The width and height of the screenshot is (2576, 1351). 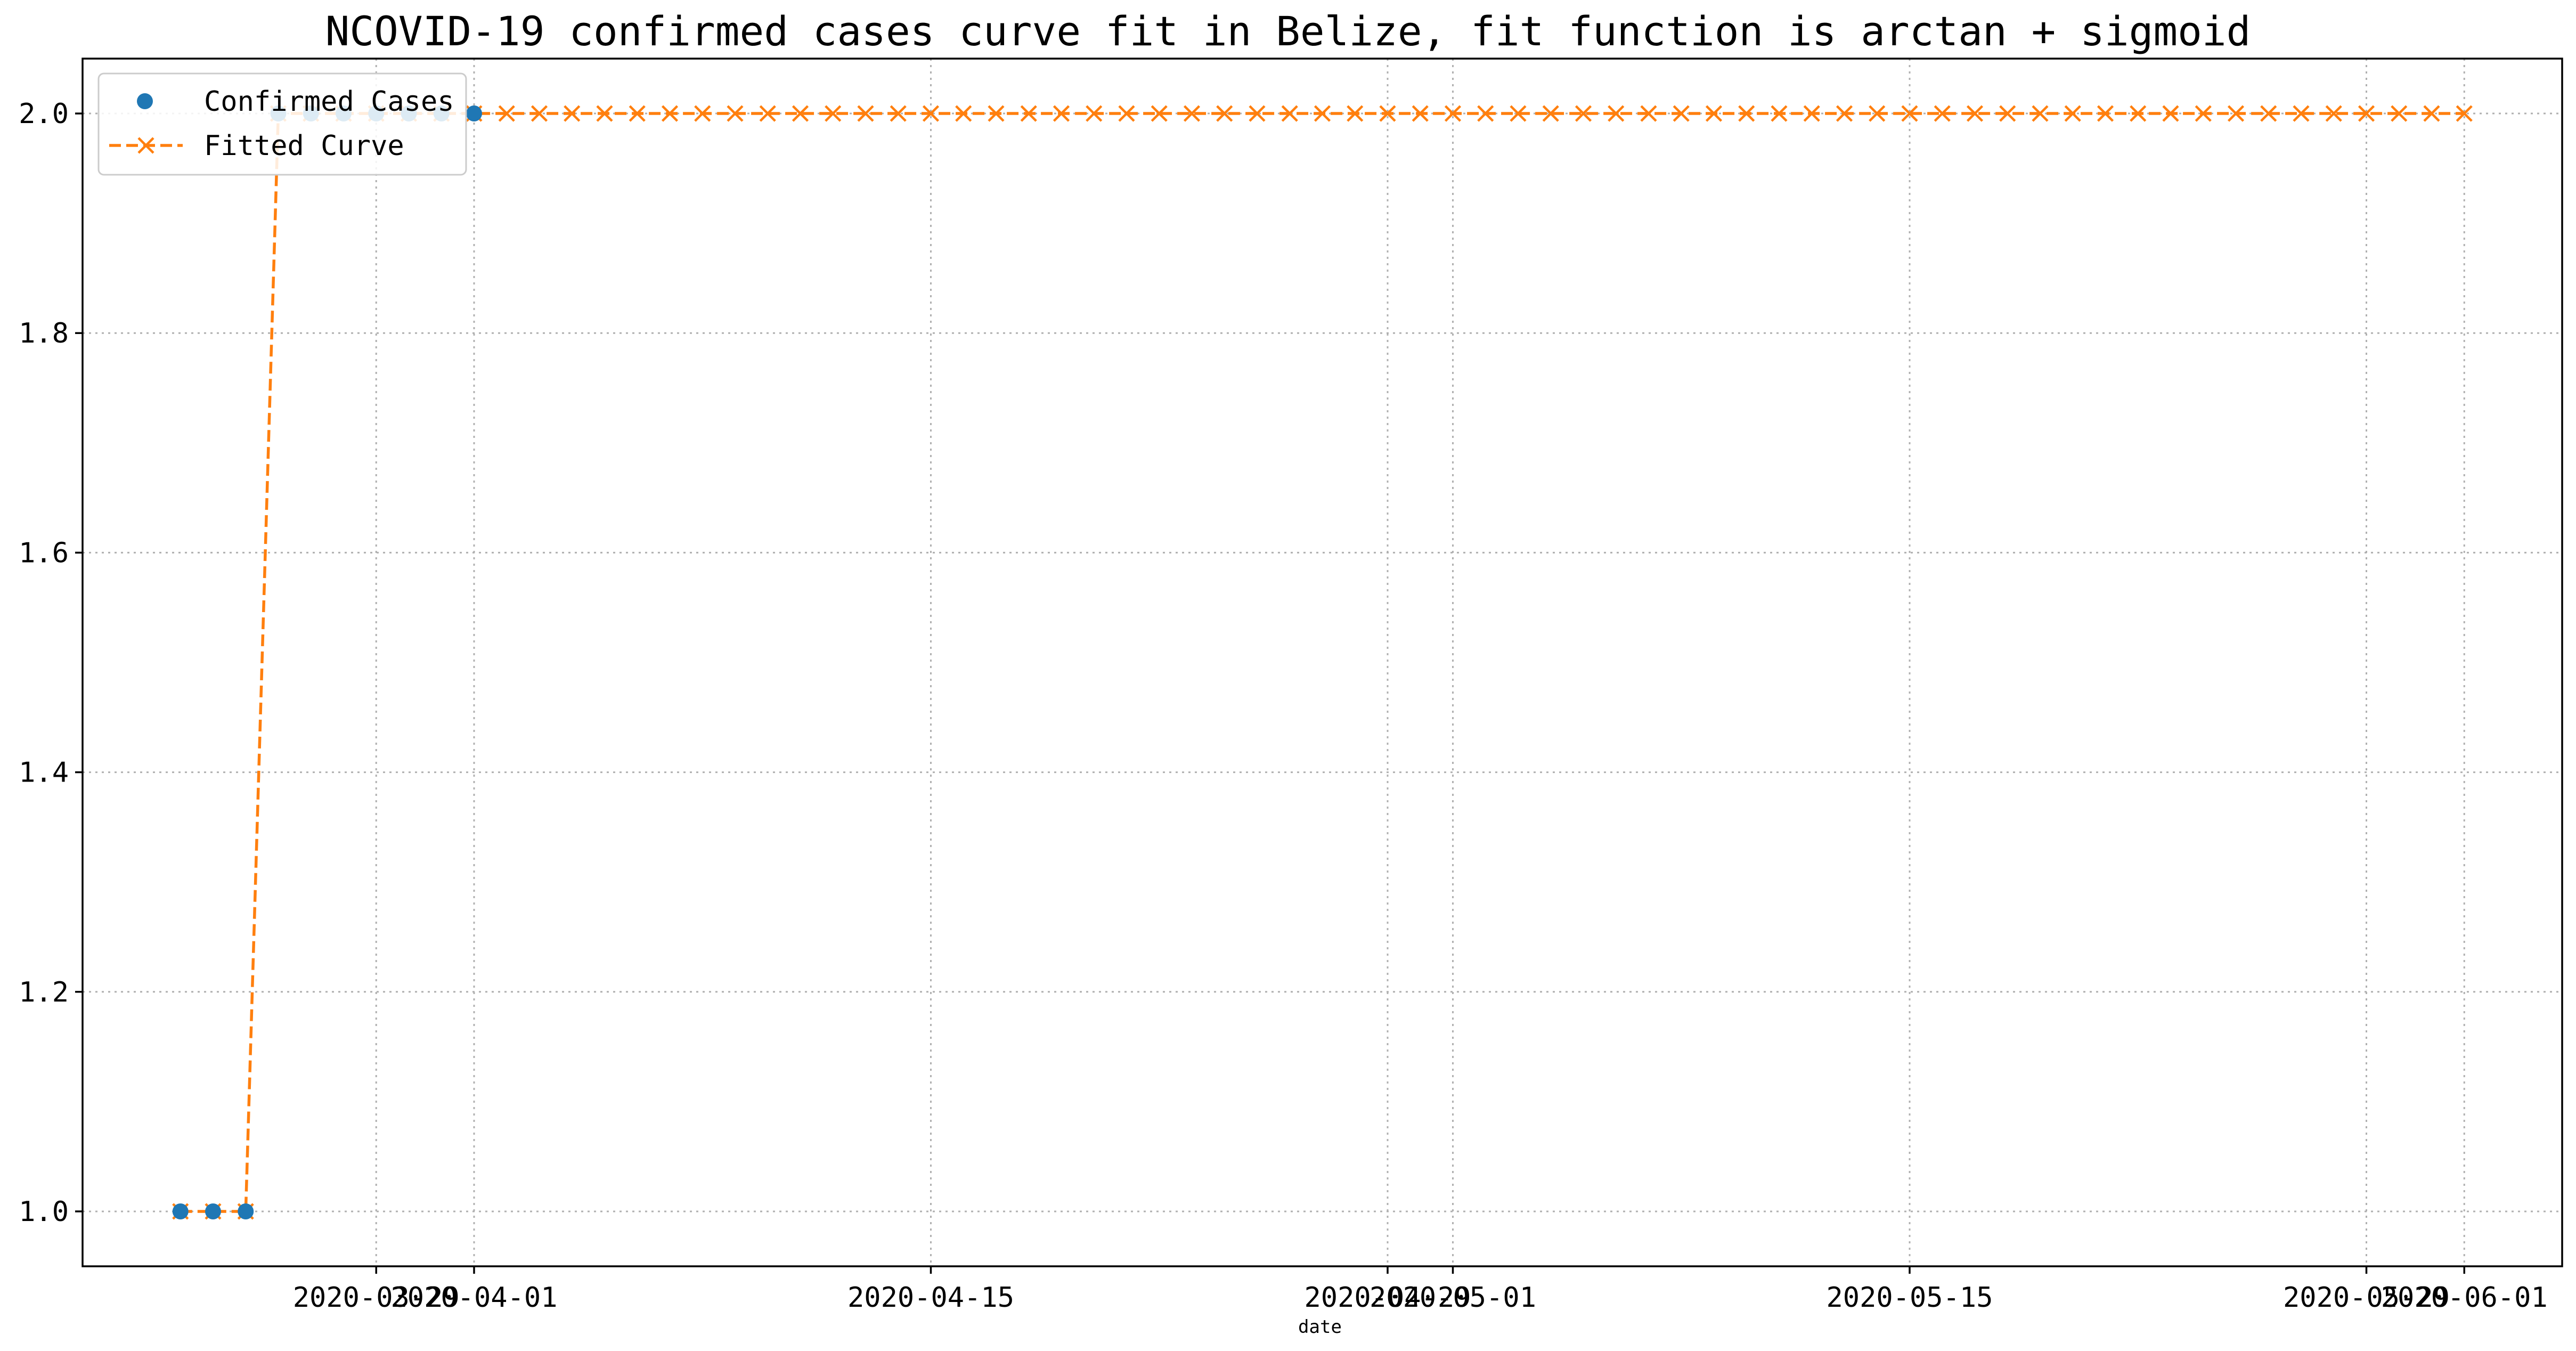 I want to click on x-tick-label: 2020-06-01, so click(x=2465, y=1298).